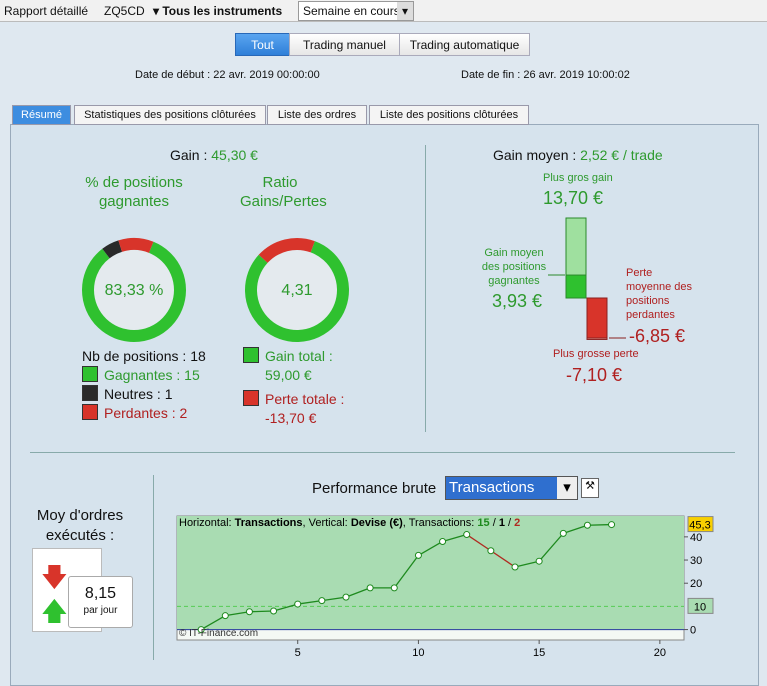 The width and height of the screenshot is (767, 686). What do you see at coordinates (46, 11) in the screenshot?
I see `toolbar-item: Rapport détaillé` at bounding box center [46, 11].